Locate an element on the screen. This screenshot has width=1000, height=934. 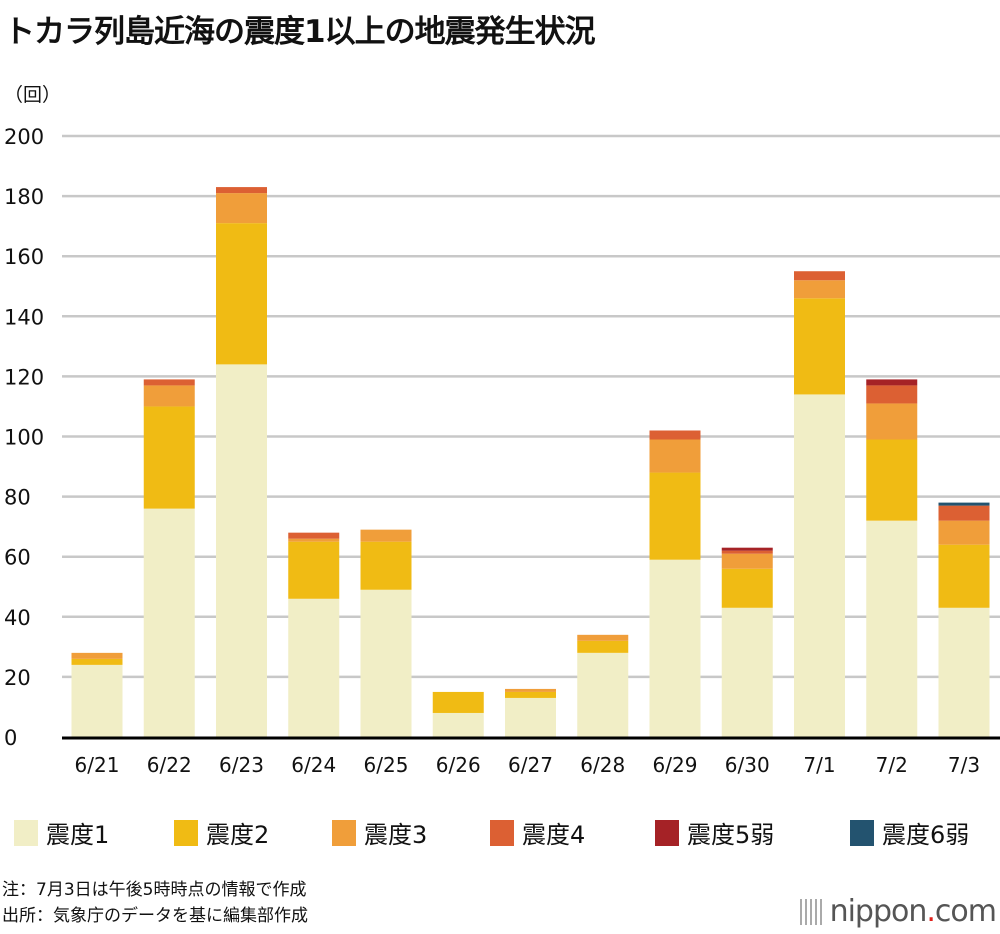
y-tick-label: 80 is located at coordinates (17, 498).